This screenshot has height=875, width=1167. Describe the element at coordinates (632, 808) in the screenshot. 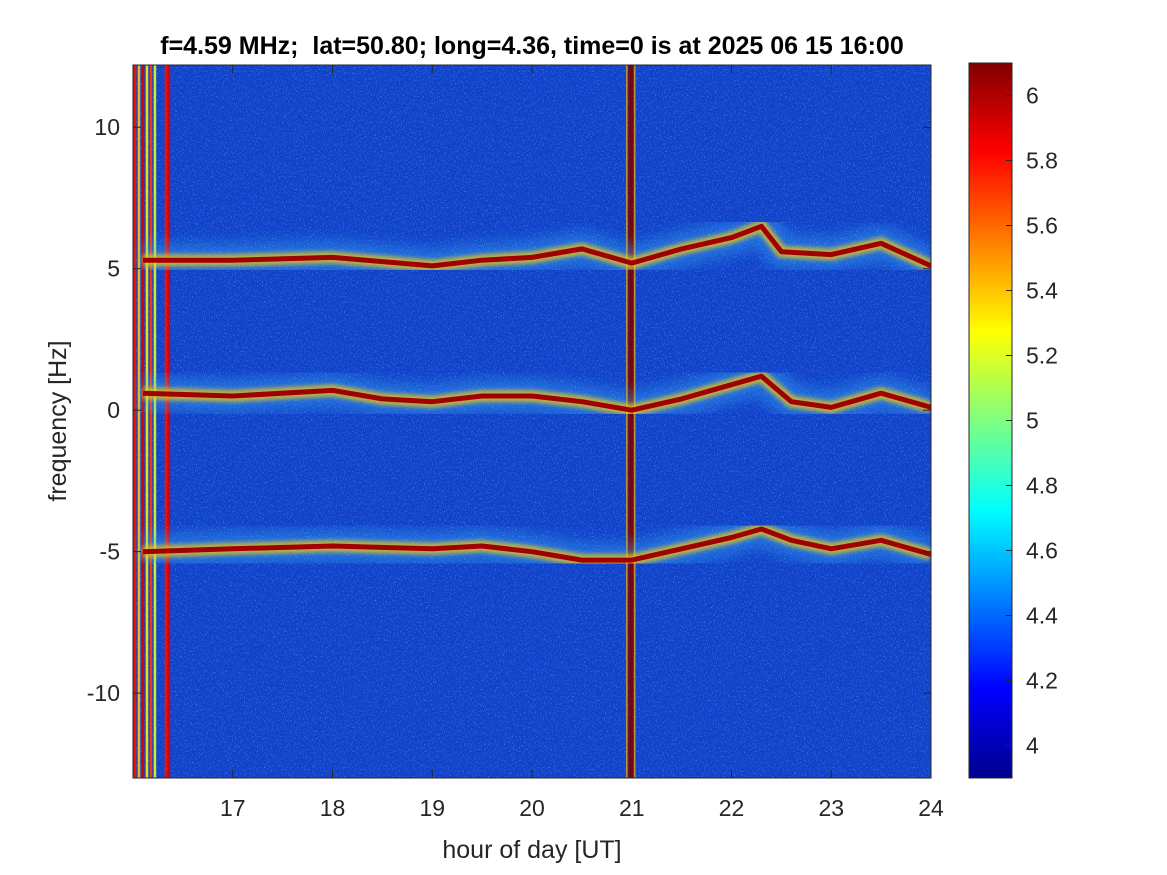

I see `x-tick-label: 21` at that location.